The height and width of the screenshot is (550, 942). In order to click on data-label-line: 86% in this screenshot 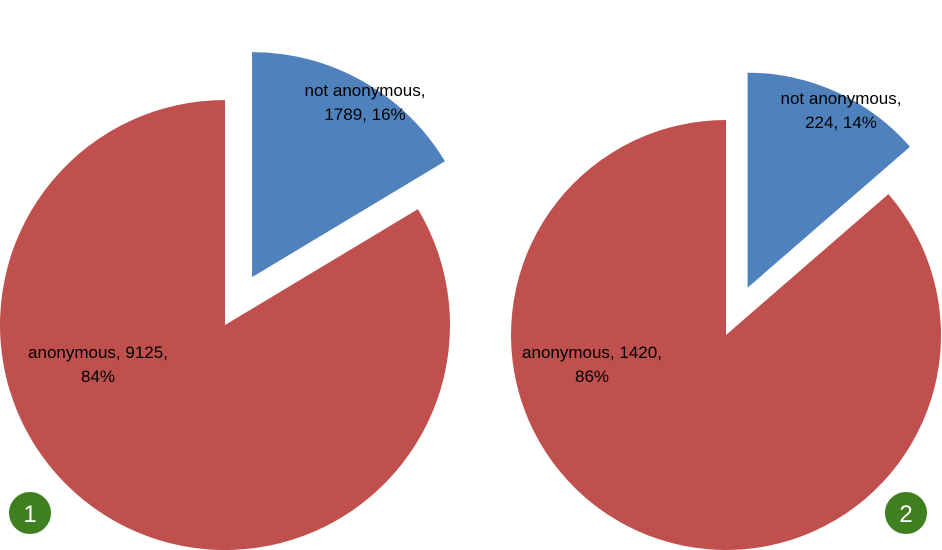, I will do `click(592, 376)`.